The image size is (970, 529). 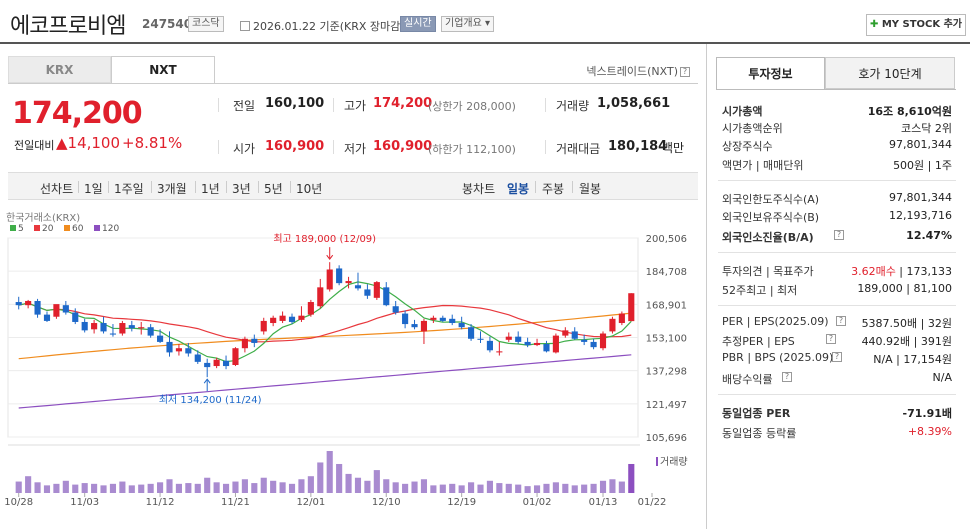 What do you see at coordinates (68, 26) in the screenshot?
I see `stock-name: 에코프로비엠` at bounding box center [68, 26].